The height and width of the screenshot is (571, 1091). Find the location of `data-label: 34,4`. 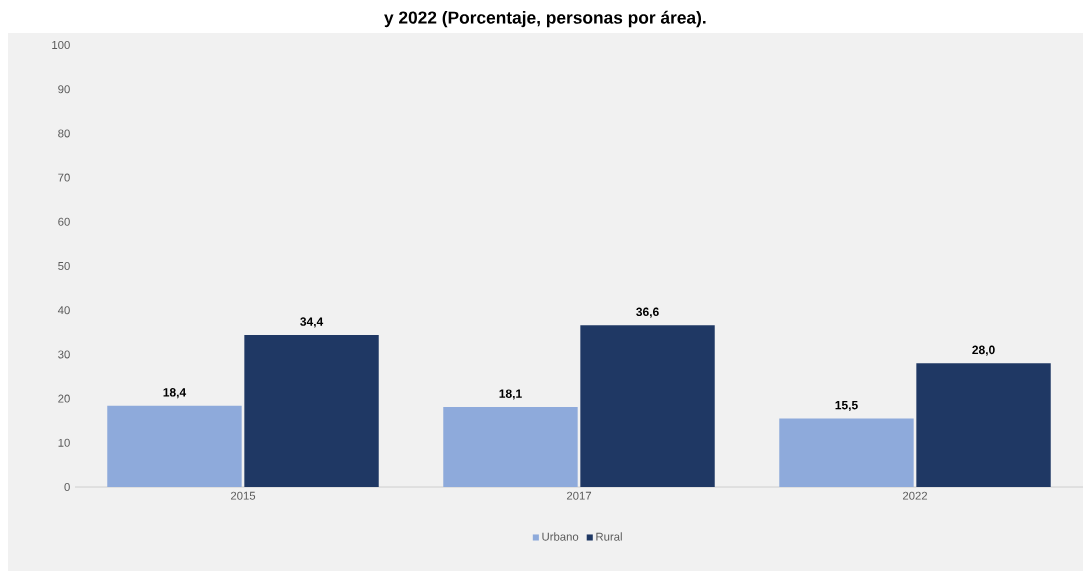

data-label: 34,4 is located at coordinates (312, 322).